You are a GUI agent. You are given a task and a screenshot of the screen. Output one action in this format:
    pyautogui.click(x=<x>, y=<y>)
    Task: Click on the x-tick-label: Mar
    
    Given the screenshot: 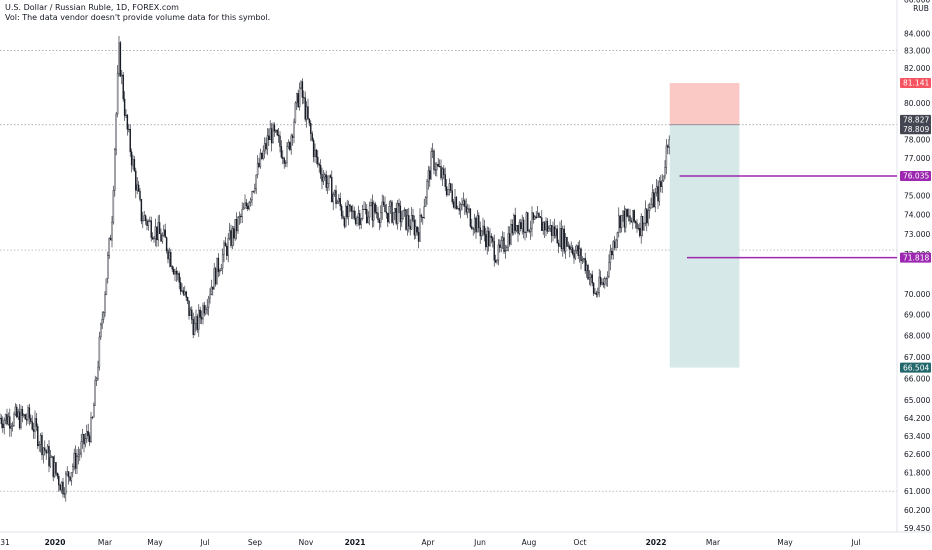 What is the action you would take?
    pyautogui.click(x=713, y=542)
    